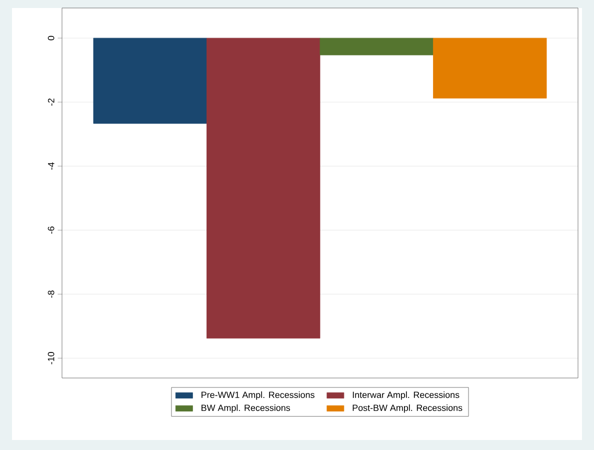  I want to click on y-tick-label: 0, so click(51, 38).